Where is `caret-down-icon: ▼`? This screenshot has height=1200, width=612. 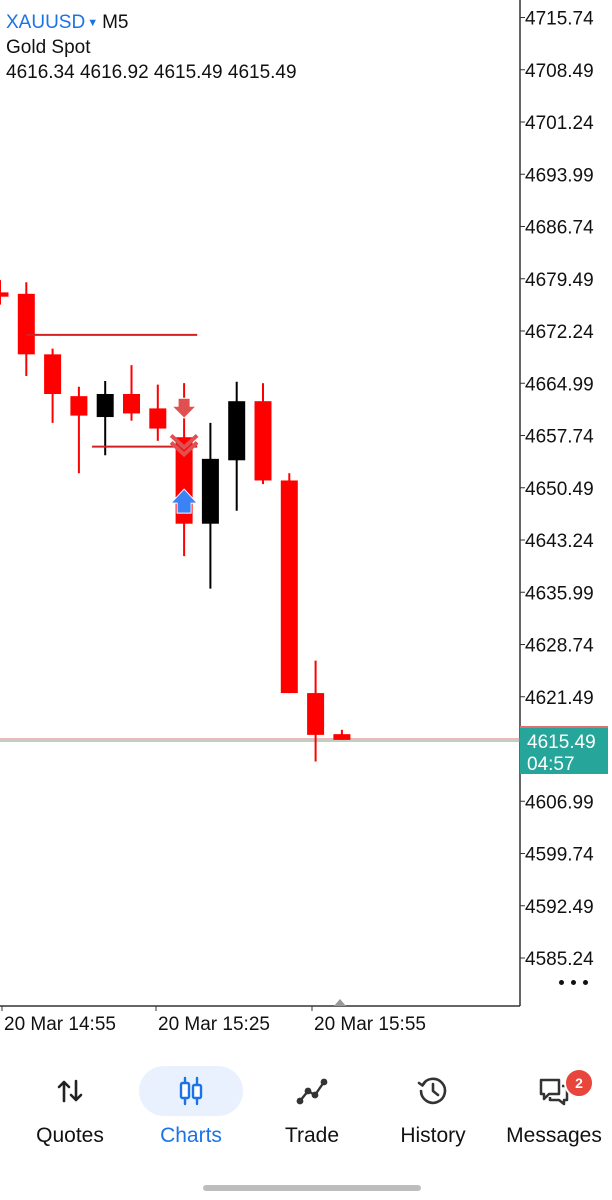 caret-down-icon: ▼ is located at coordinates (93, 23).